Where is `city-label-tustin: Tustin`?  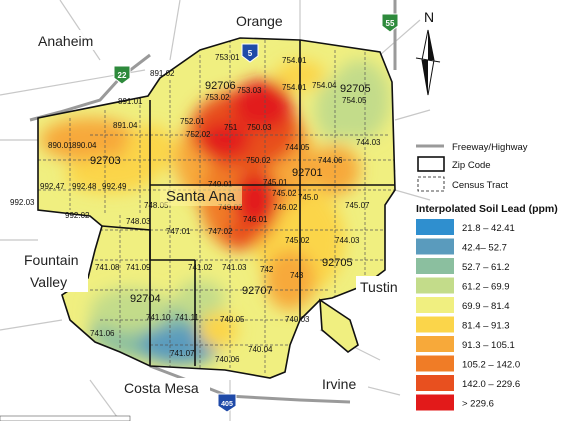 city-label-tustin: Tustin is located at coordinates (379, 287).